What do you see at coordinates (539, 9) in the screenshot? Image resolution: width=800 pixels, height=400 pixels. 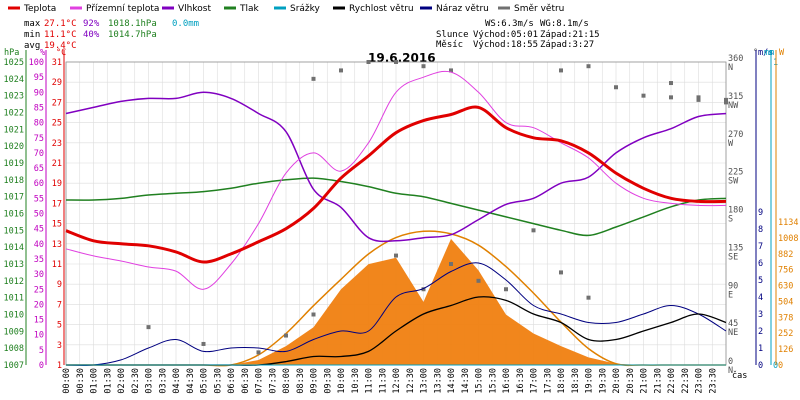 I see `legend-label-7: Směr větru` at bounding box center [539, 9].